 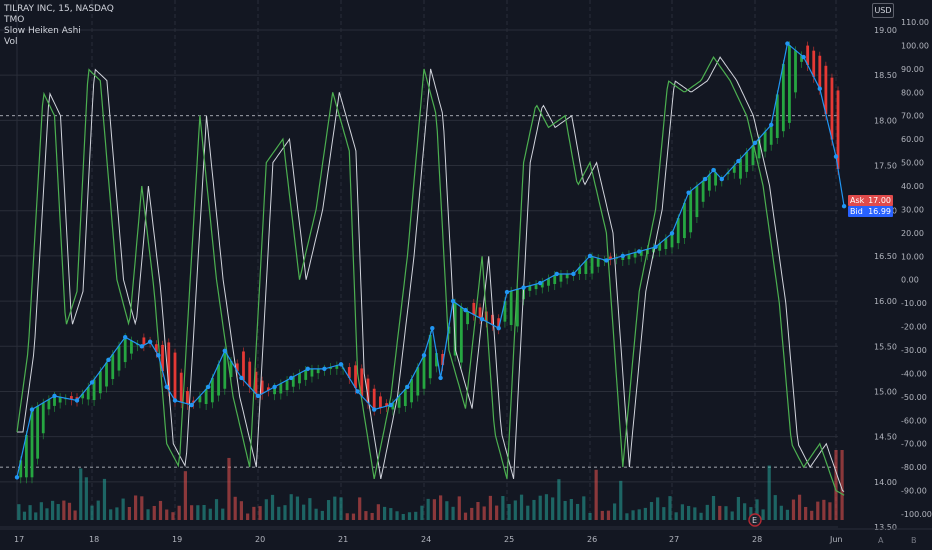 I want to click on symbol-title: TILRAY INC, 15, NASDAQ, so click(x=59, y=9).